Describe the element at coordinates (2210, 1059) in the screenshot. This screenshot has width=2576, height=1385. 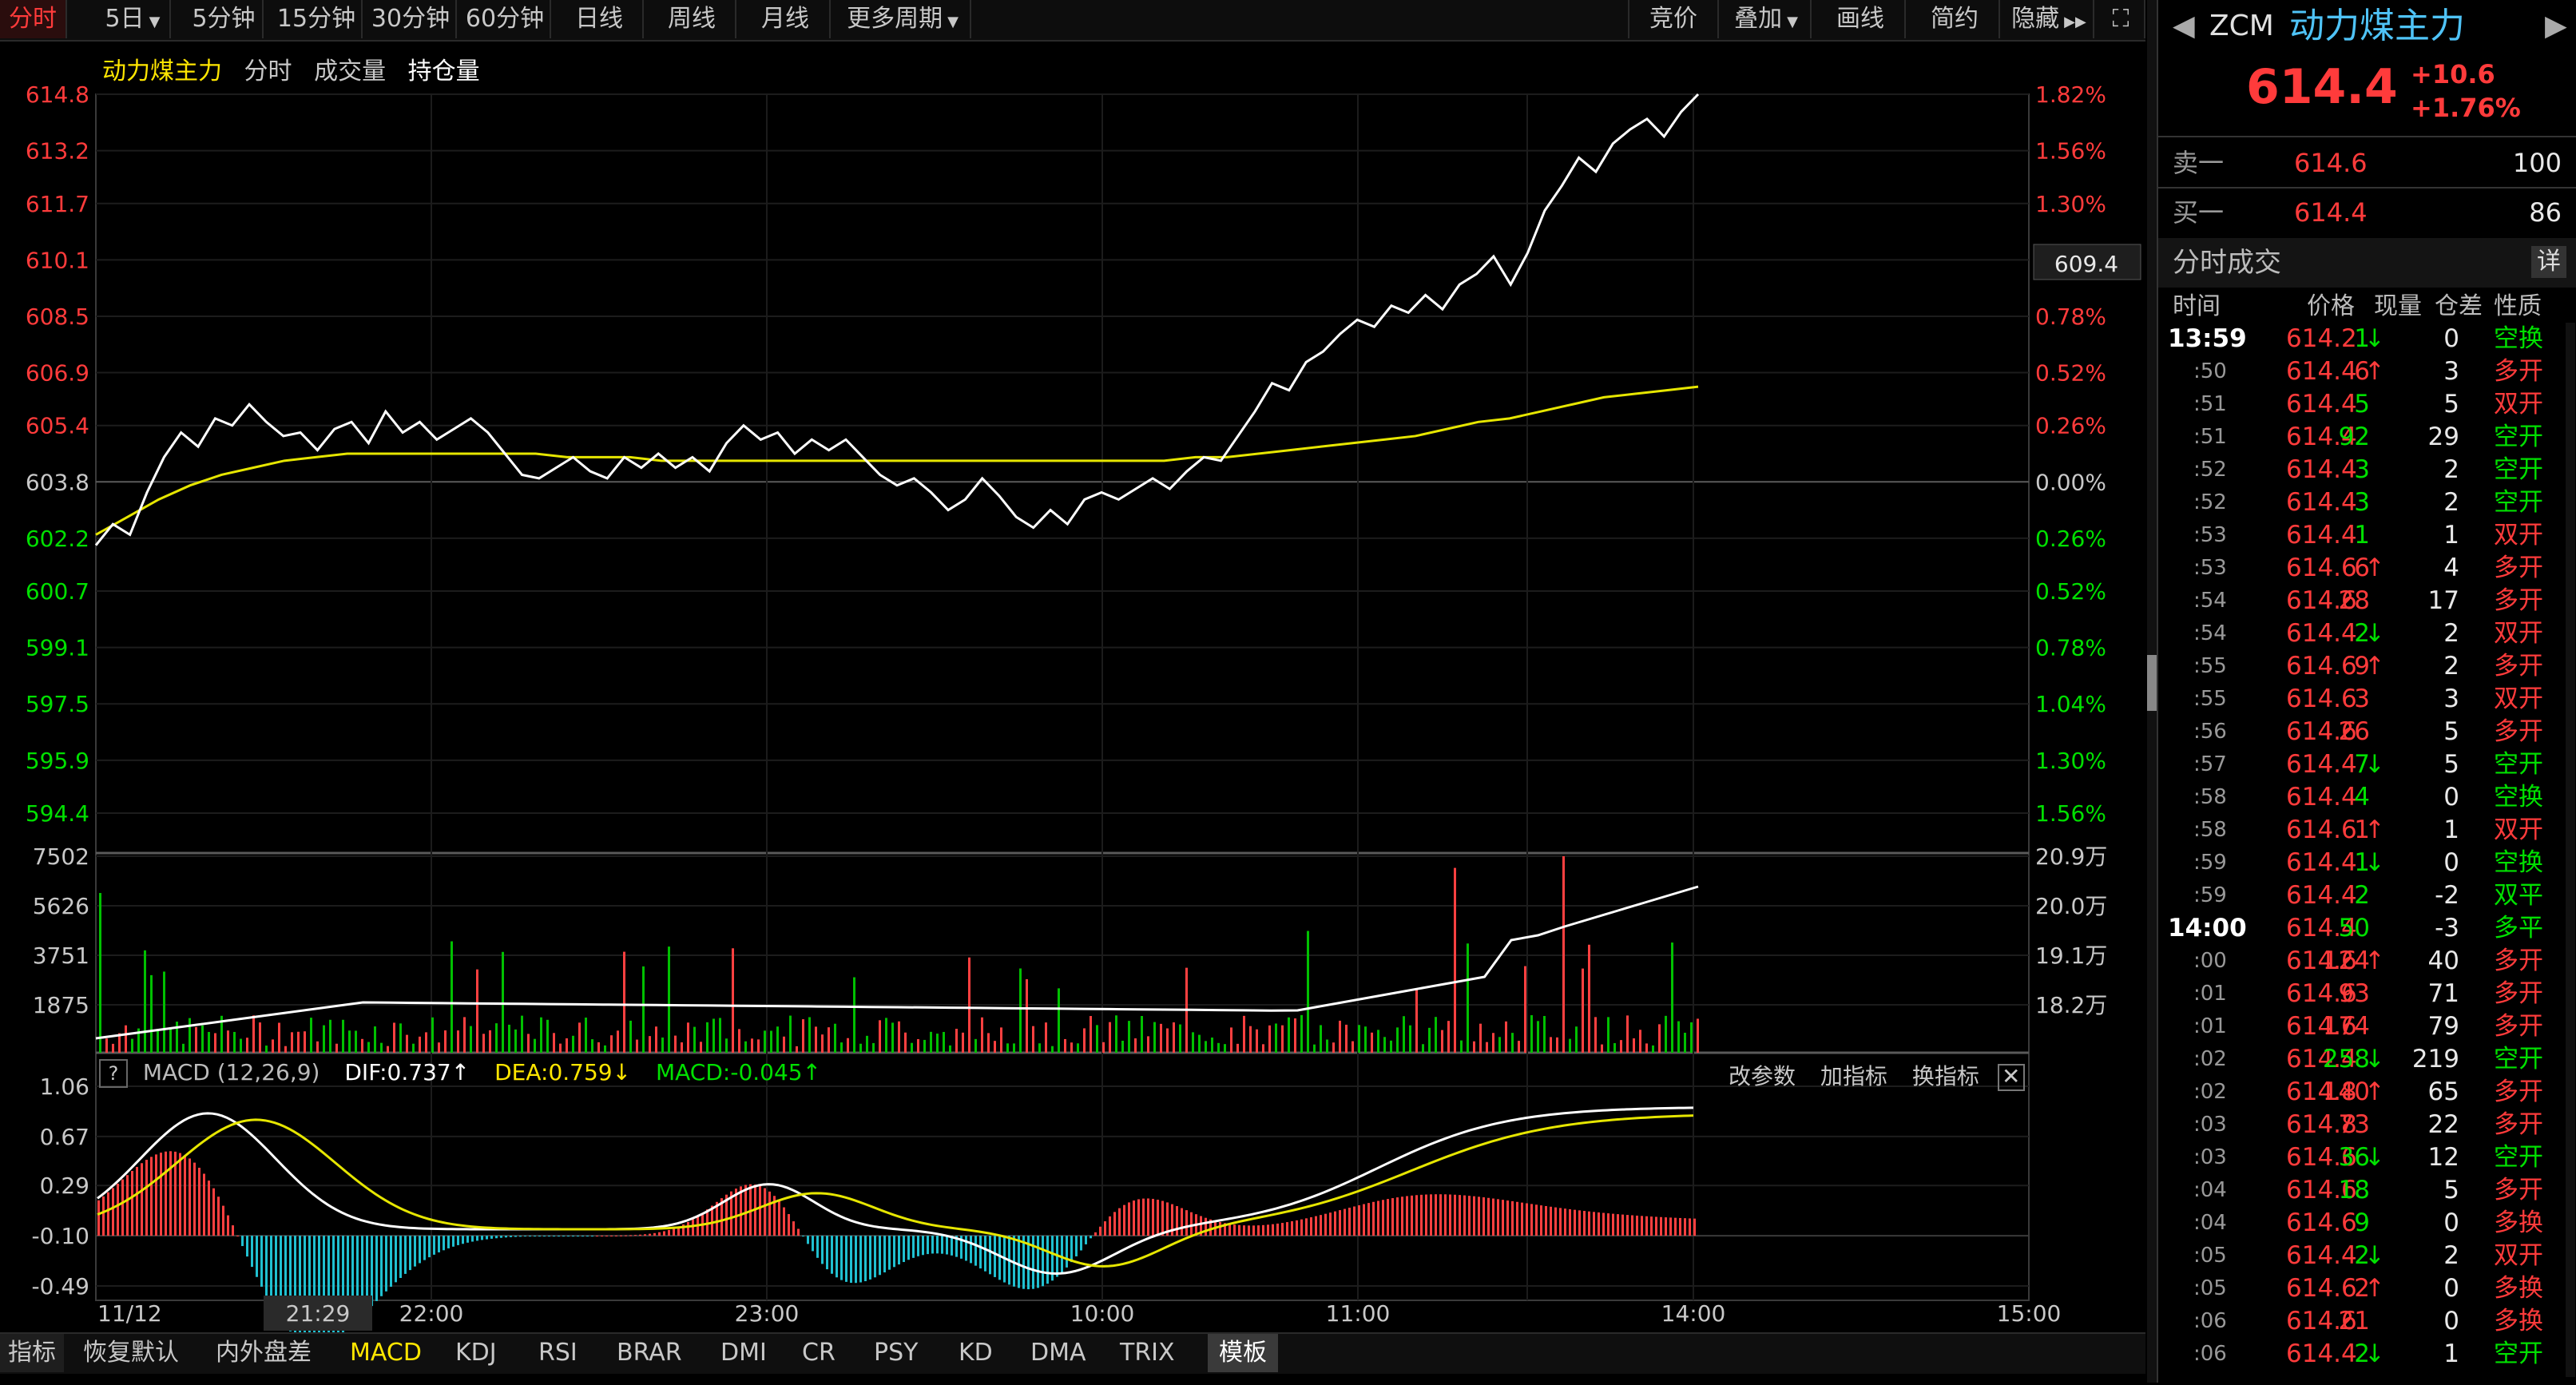
I see `trade-time: :02` at that location.